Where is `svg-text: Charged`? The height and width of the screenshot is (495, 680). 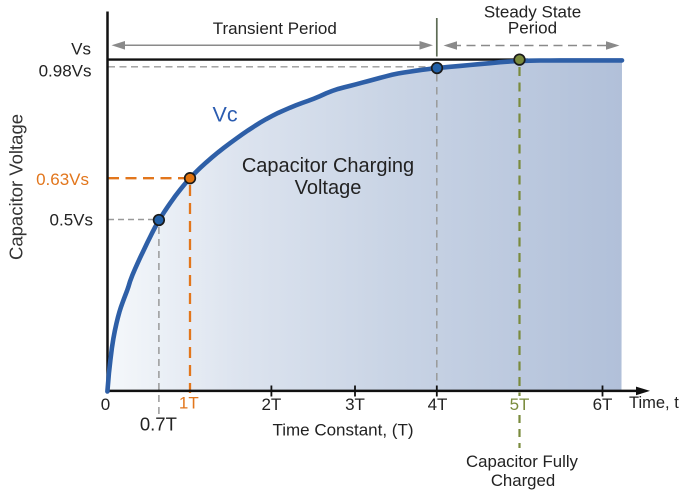
svg-text: Charged is located at coordinates (523, 480).